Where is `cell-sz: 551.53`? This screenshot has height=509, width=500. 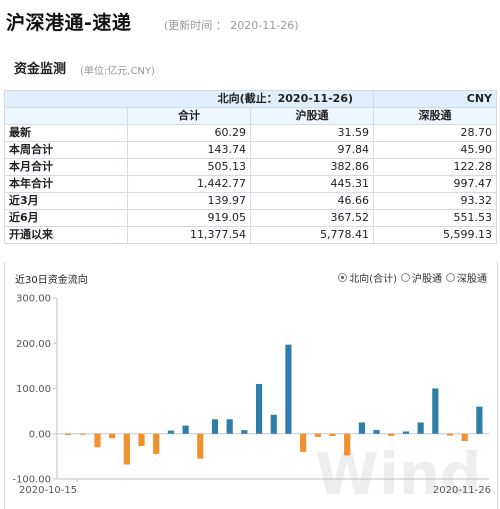
cell-sz: 551.53 is located at coordinates (435, 218).